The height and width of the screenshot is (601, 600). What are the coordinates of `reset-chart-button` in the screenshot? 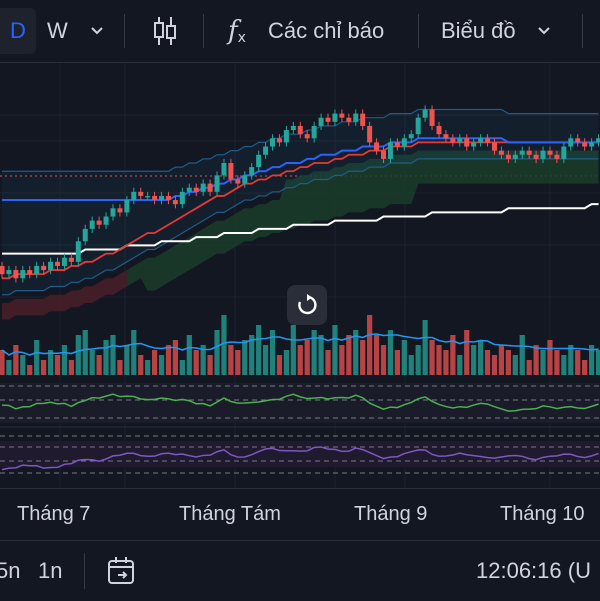 It's located at (307, 305).